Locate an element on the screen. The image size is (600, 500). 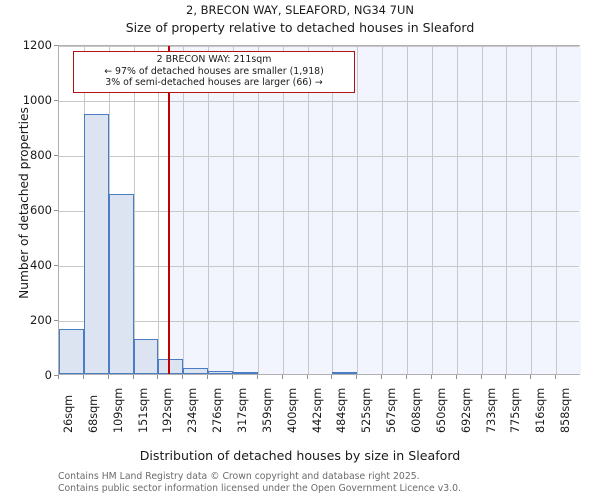
x-axis-tick-label: 484sqm is located at coordinates (342, 410).